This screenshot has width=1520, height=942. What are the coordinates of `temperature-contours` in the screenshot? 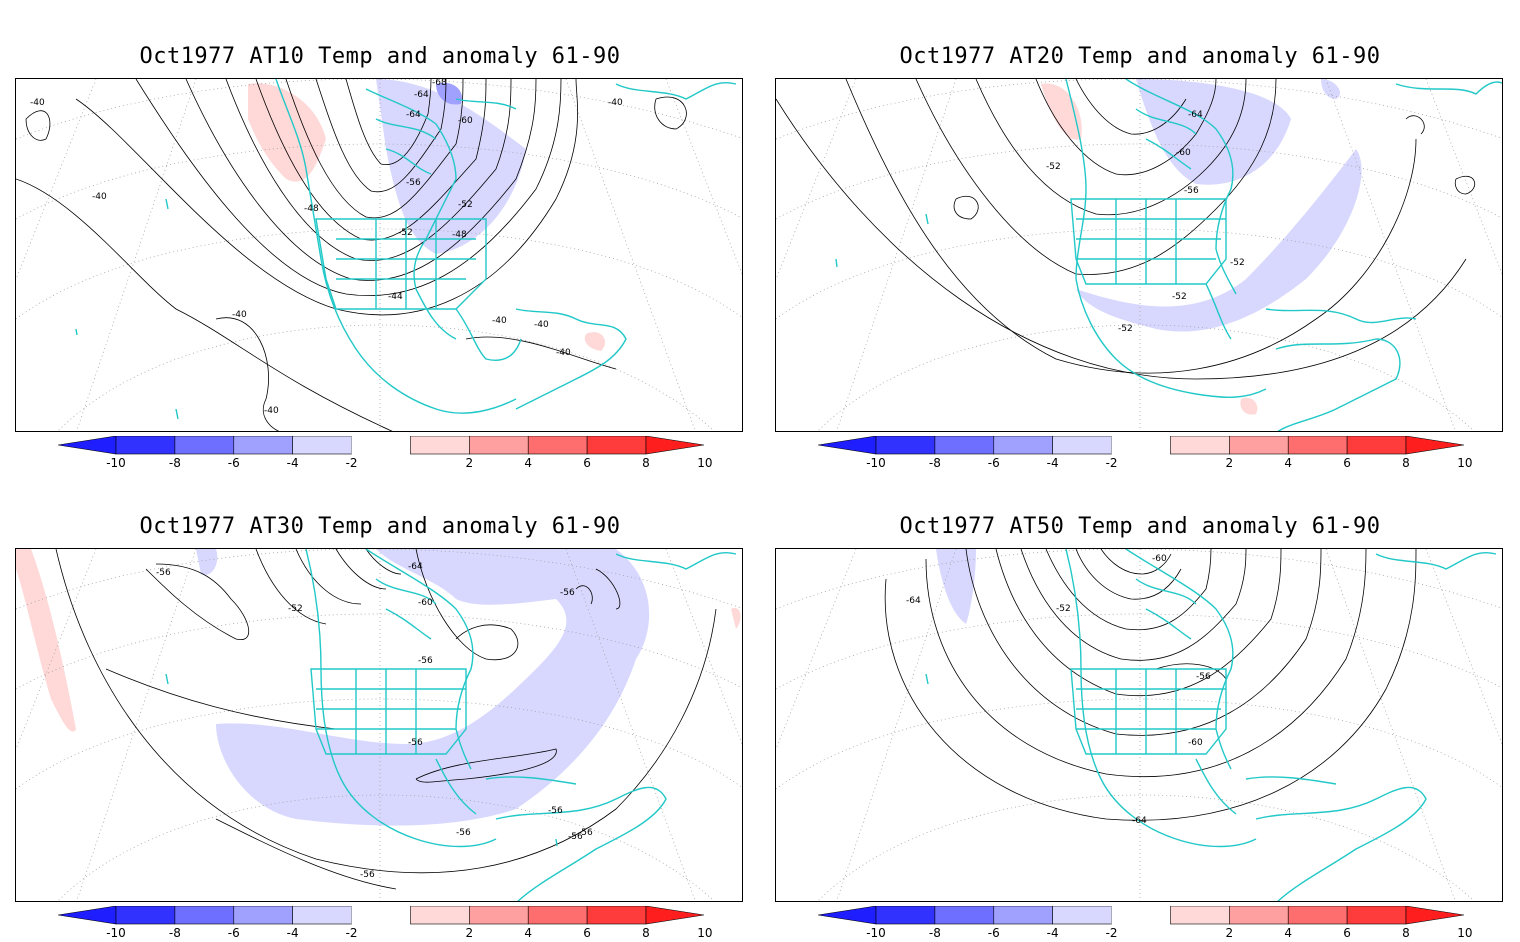 It's located at (1150, 685).